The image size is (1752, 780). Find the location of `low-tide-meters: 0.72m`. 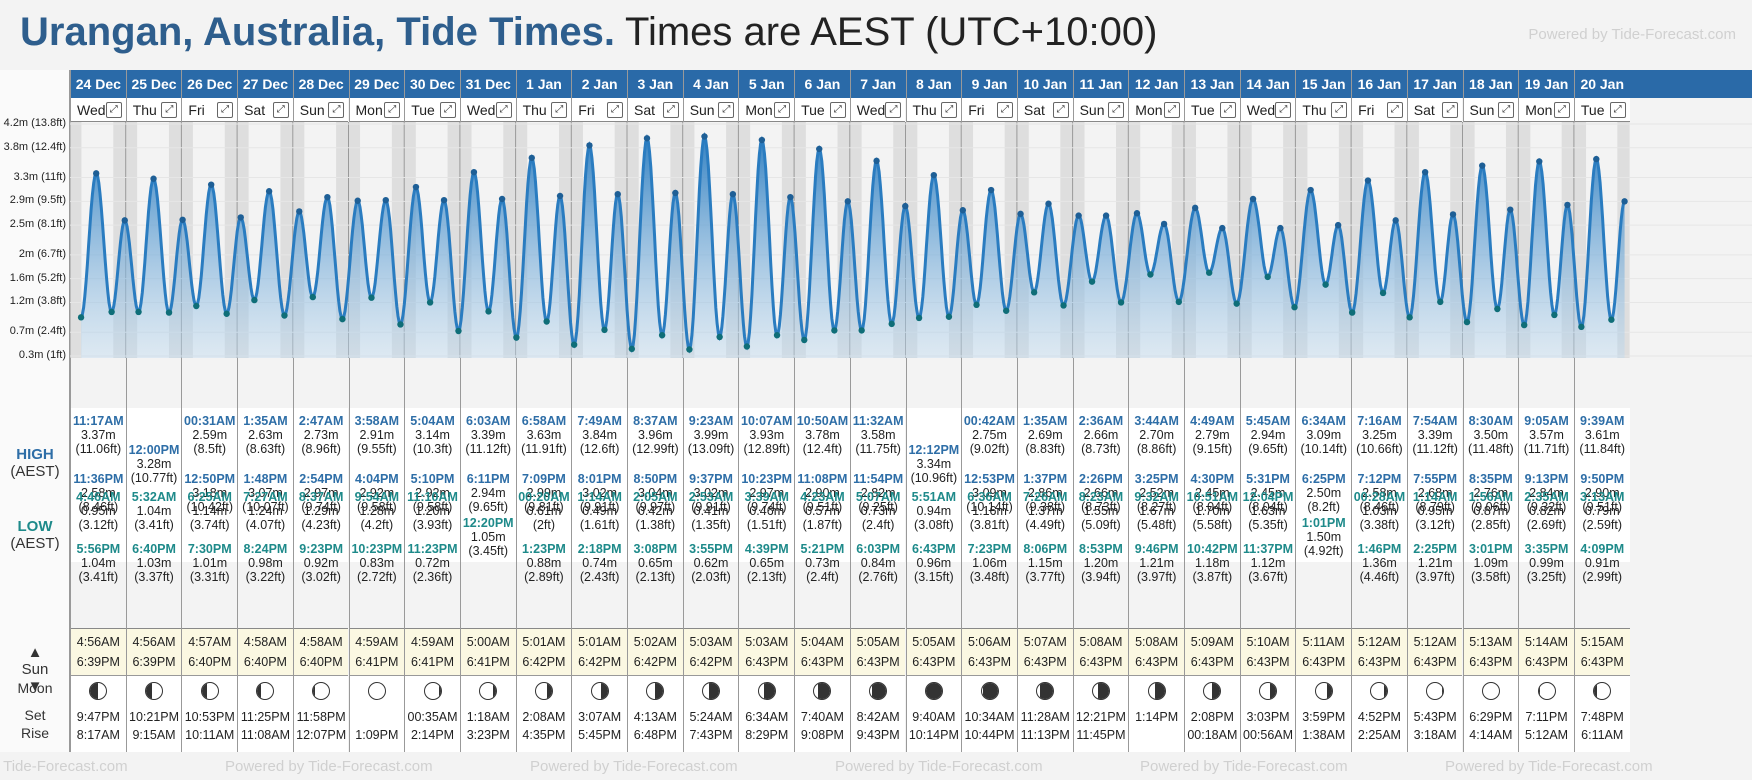

low-tide-meters: 0.72m is located at coordinates (432, 563).